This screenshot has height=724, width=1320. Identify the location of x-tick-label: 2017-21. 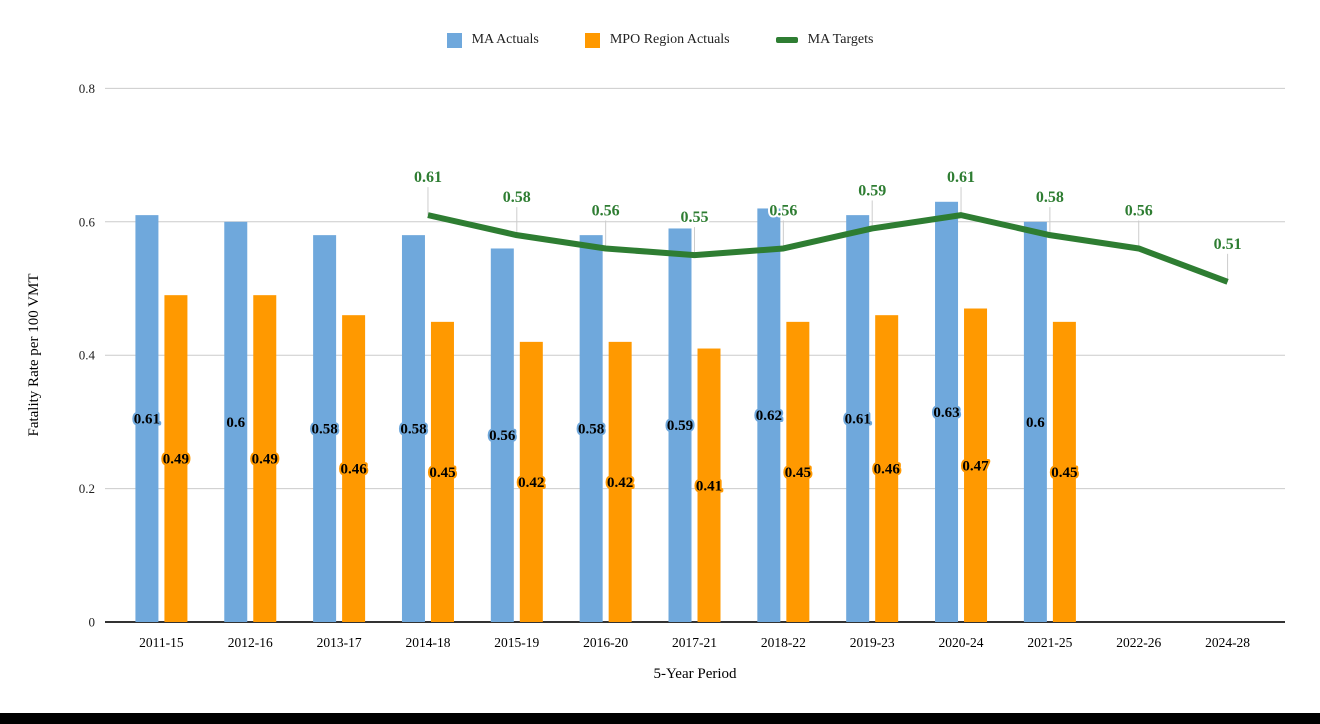
(694, 642).